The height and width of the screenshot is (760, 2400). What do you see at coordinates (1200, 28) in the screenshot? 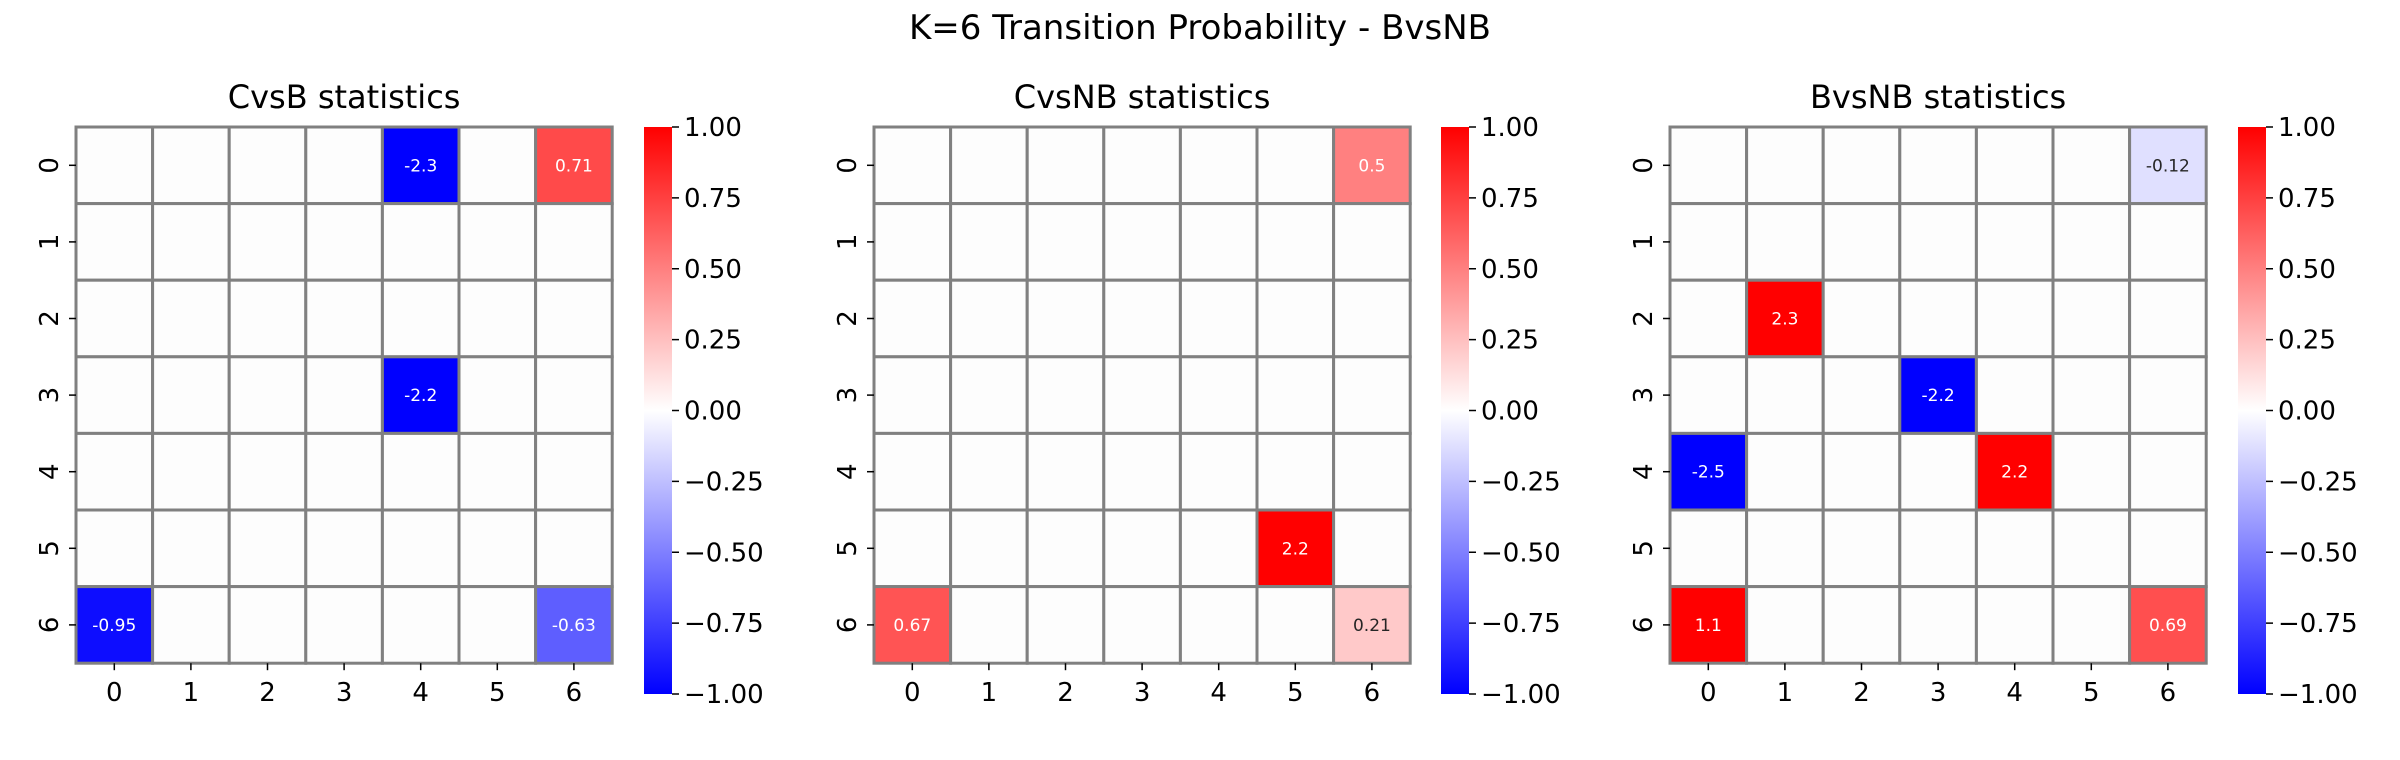
I see `figure-suptitle: K=6 Transition Probability - BvsNB` at bounding box center [1200, 28].